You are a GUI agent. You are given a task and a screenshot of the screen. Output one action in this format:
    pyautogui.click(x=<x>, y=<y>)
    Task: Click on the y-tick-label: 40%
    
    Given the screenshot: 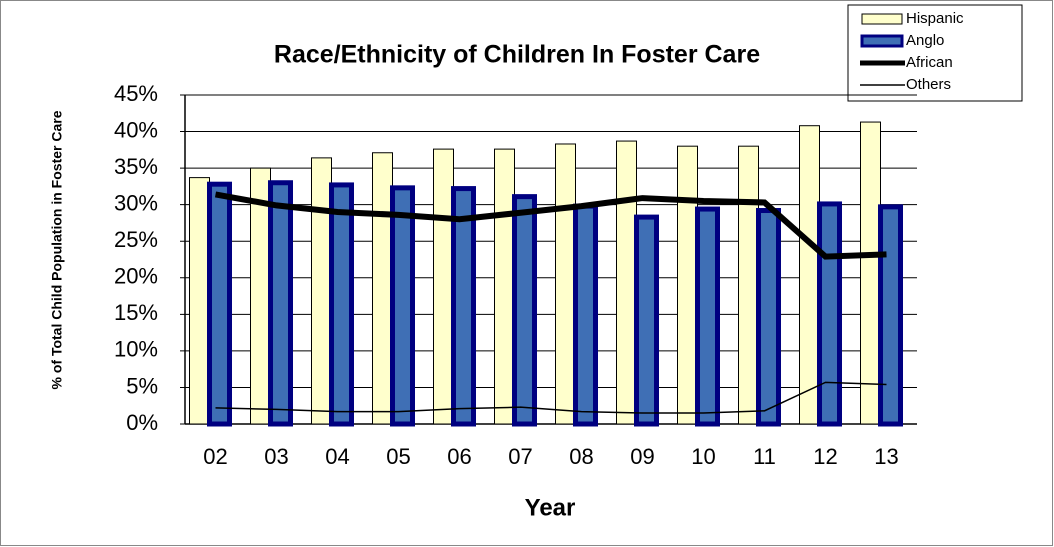 What is the action you would take?
    pyautogui.click(x=136, y=129)
    